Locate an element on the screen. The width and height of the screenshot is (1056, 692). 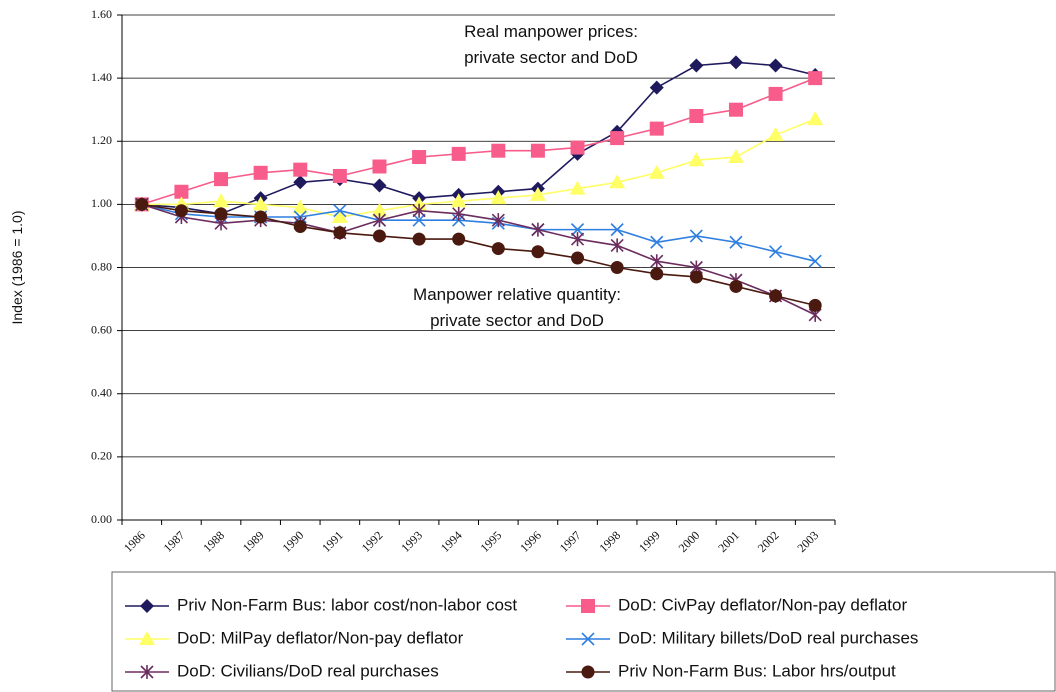
x-tick-label: 2000 is located at coordinates (689, 541).